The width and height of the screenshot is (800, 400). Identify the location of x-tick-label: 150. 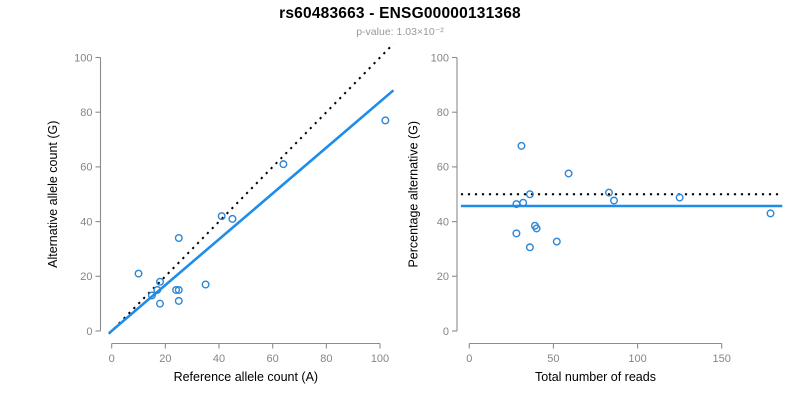
(722, 359).